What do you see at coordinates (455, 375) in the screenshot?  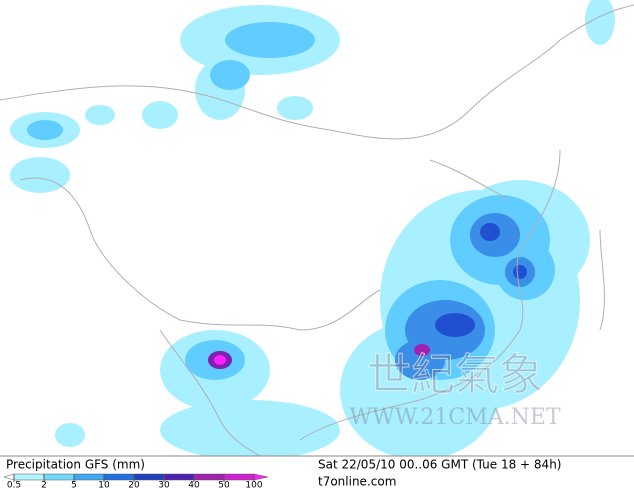 I see `watermark-title: 世紀氣象` at bounding box center [455, 375].